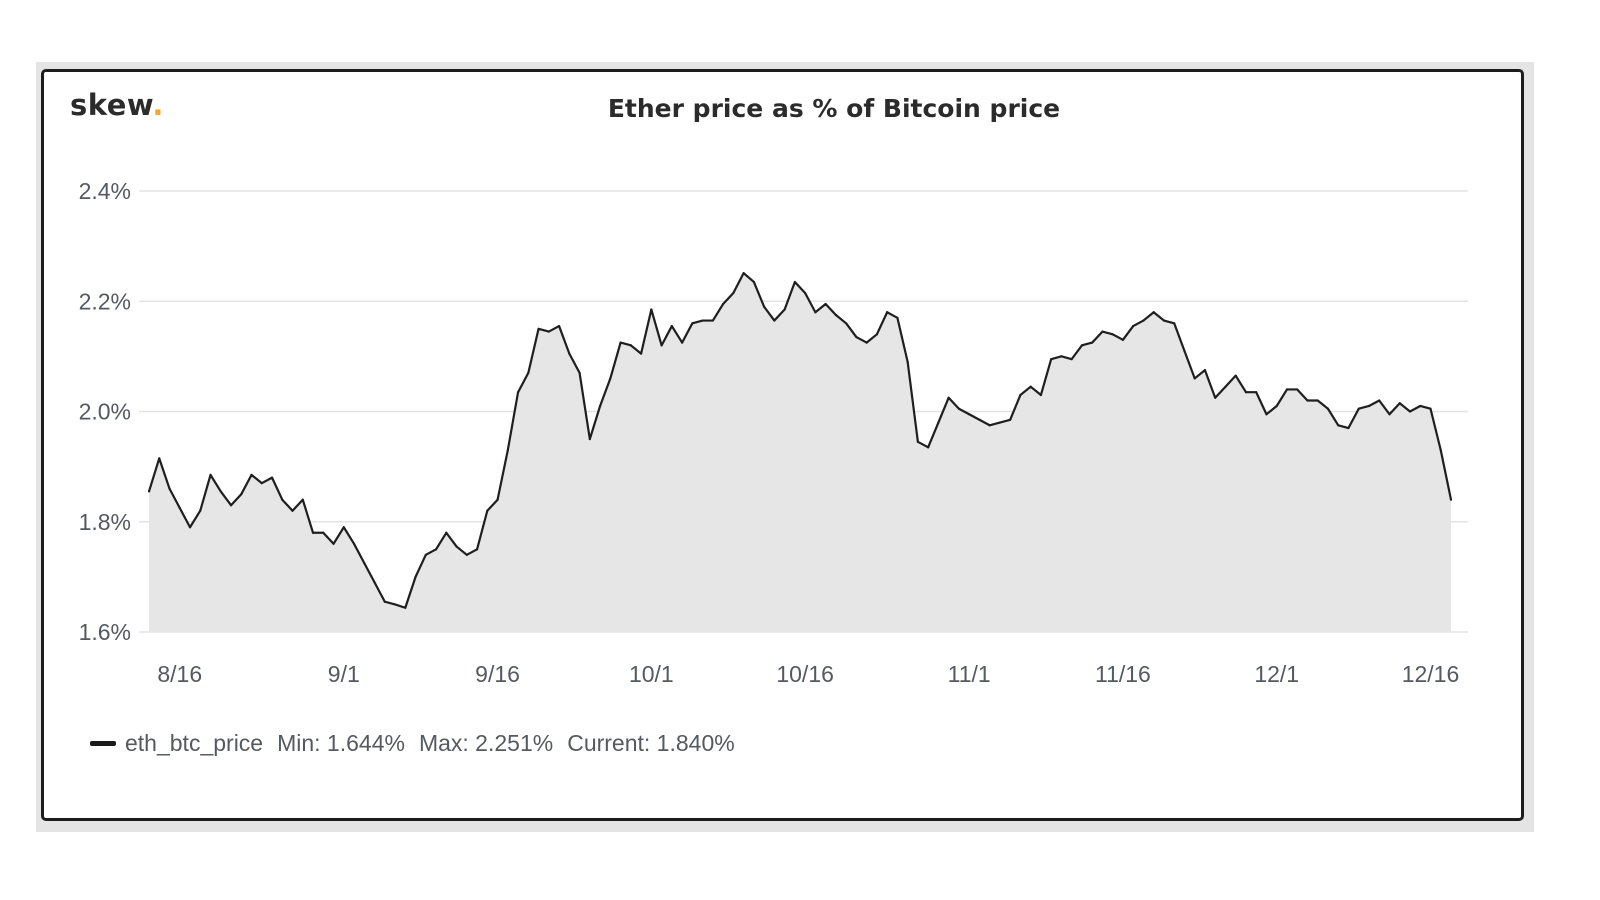  Describe the element at coordinates (103, 743) in the screenshot. I see `legend-swatch` at that location.